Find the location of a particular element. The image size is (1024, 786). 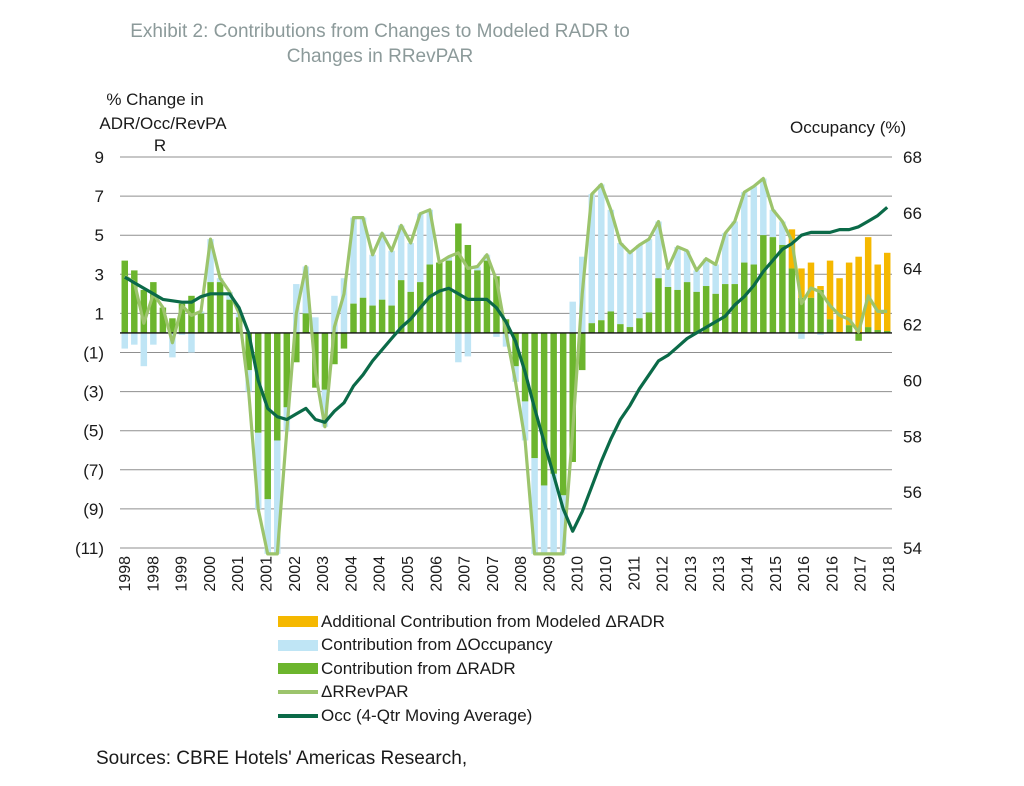

right-axis-tick-label: 68 is located at coordinates (912, 157).